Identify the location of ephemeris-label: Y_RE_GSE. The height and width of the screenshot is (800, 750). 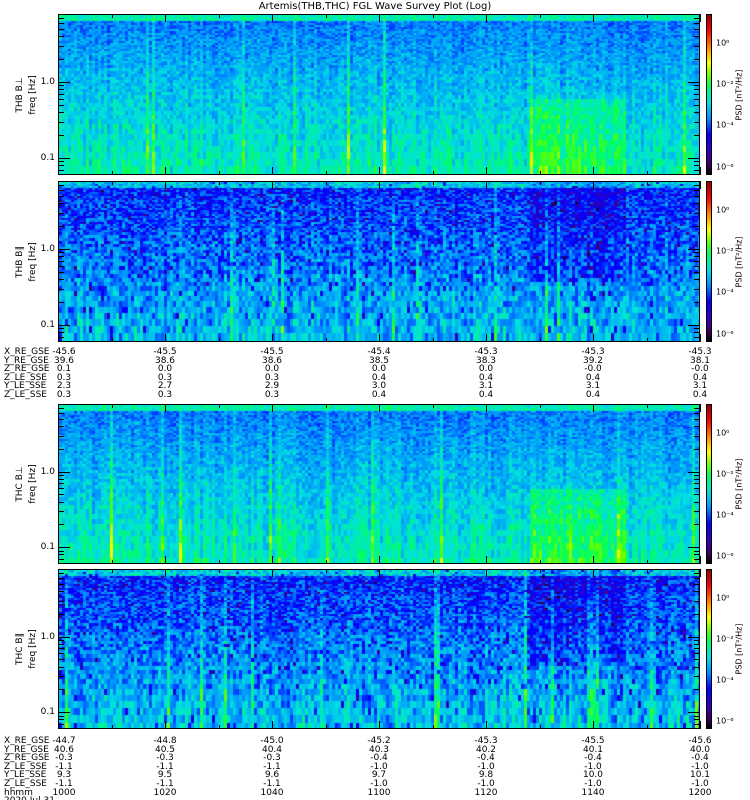
(26, 360).